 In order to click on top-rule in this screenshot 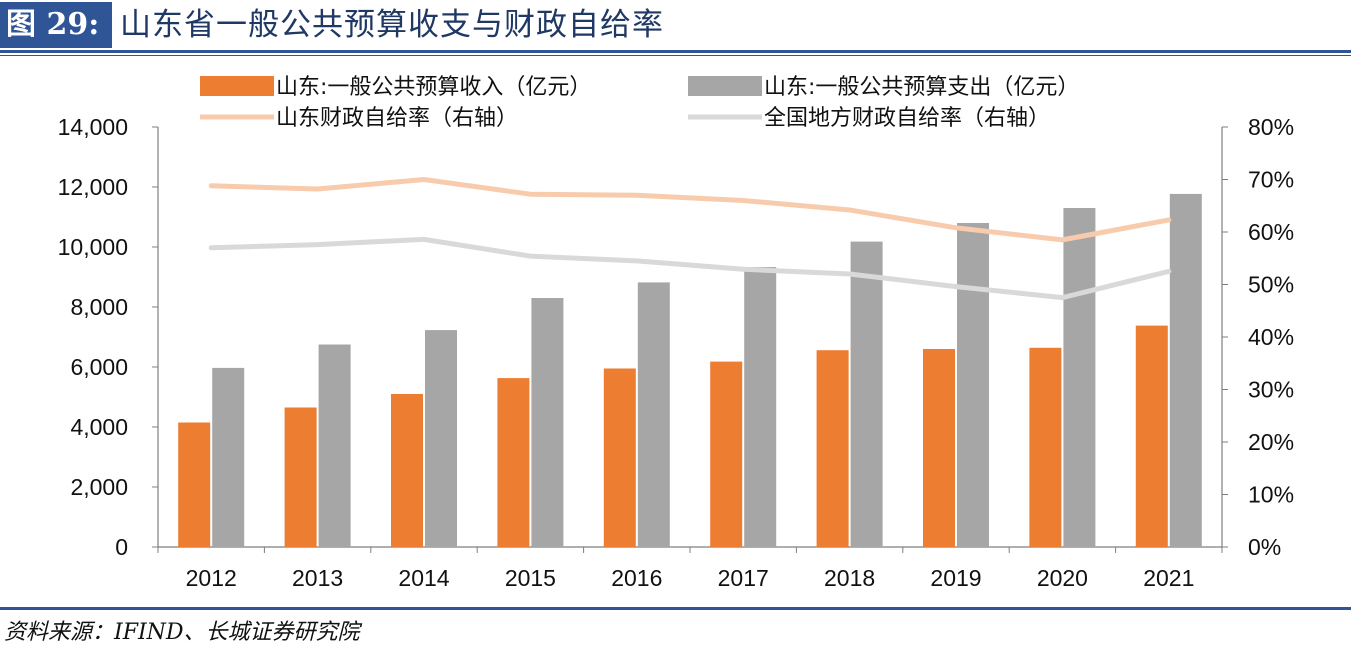, I will do `click(675, 51)`.